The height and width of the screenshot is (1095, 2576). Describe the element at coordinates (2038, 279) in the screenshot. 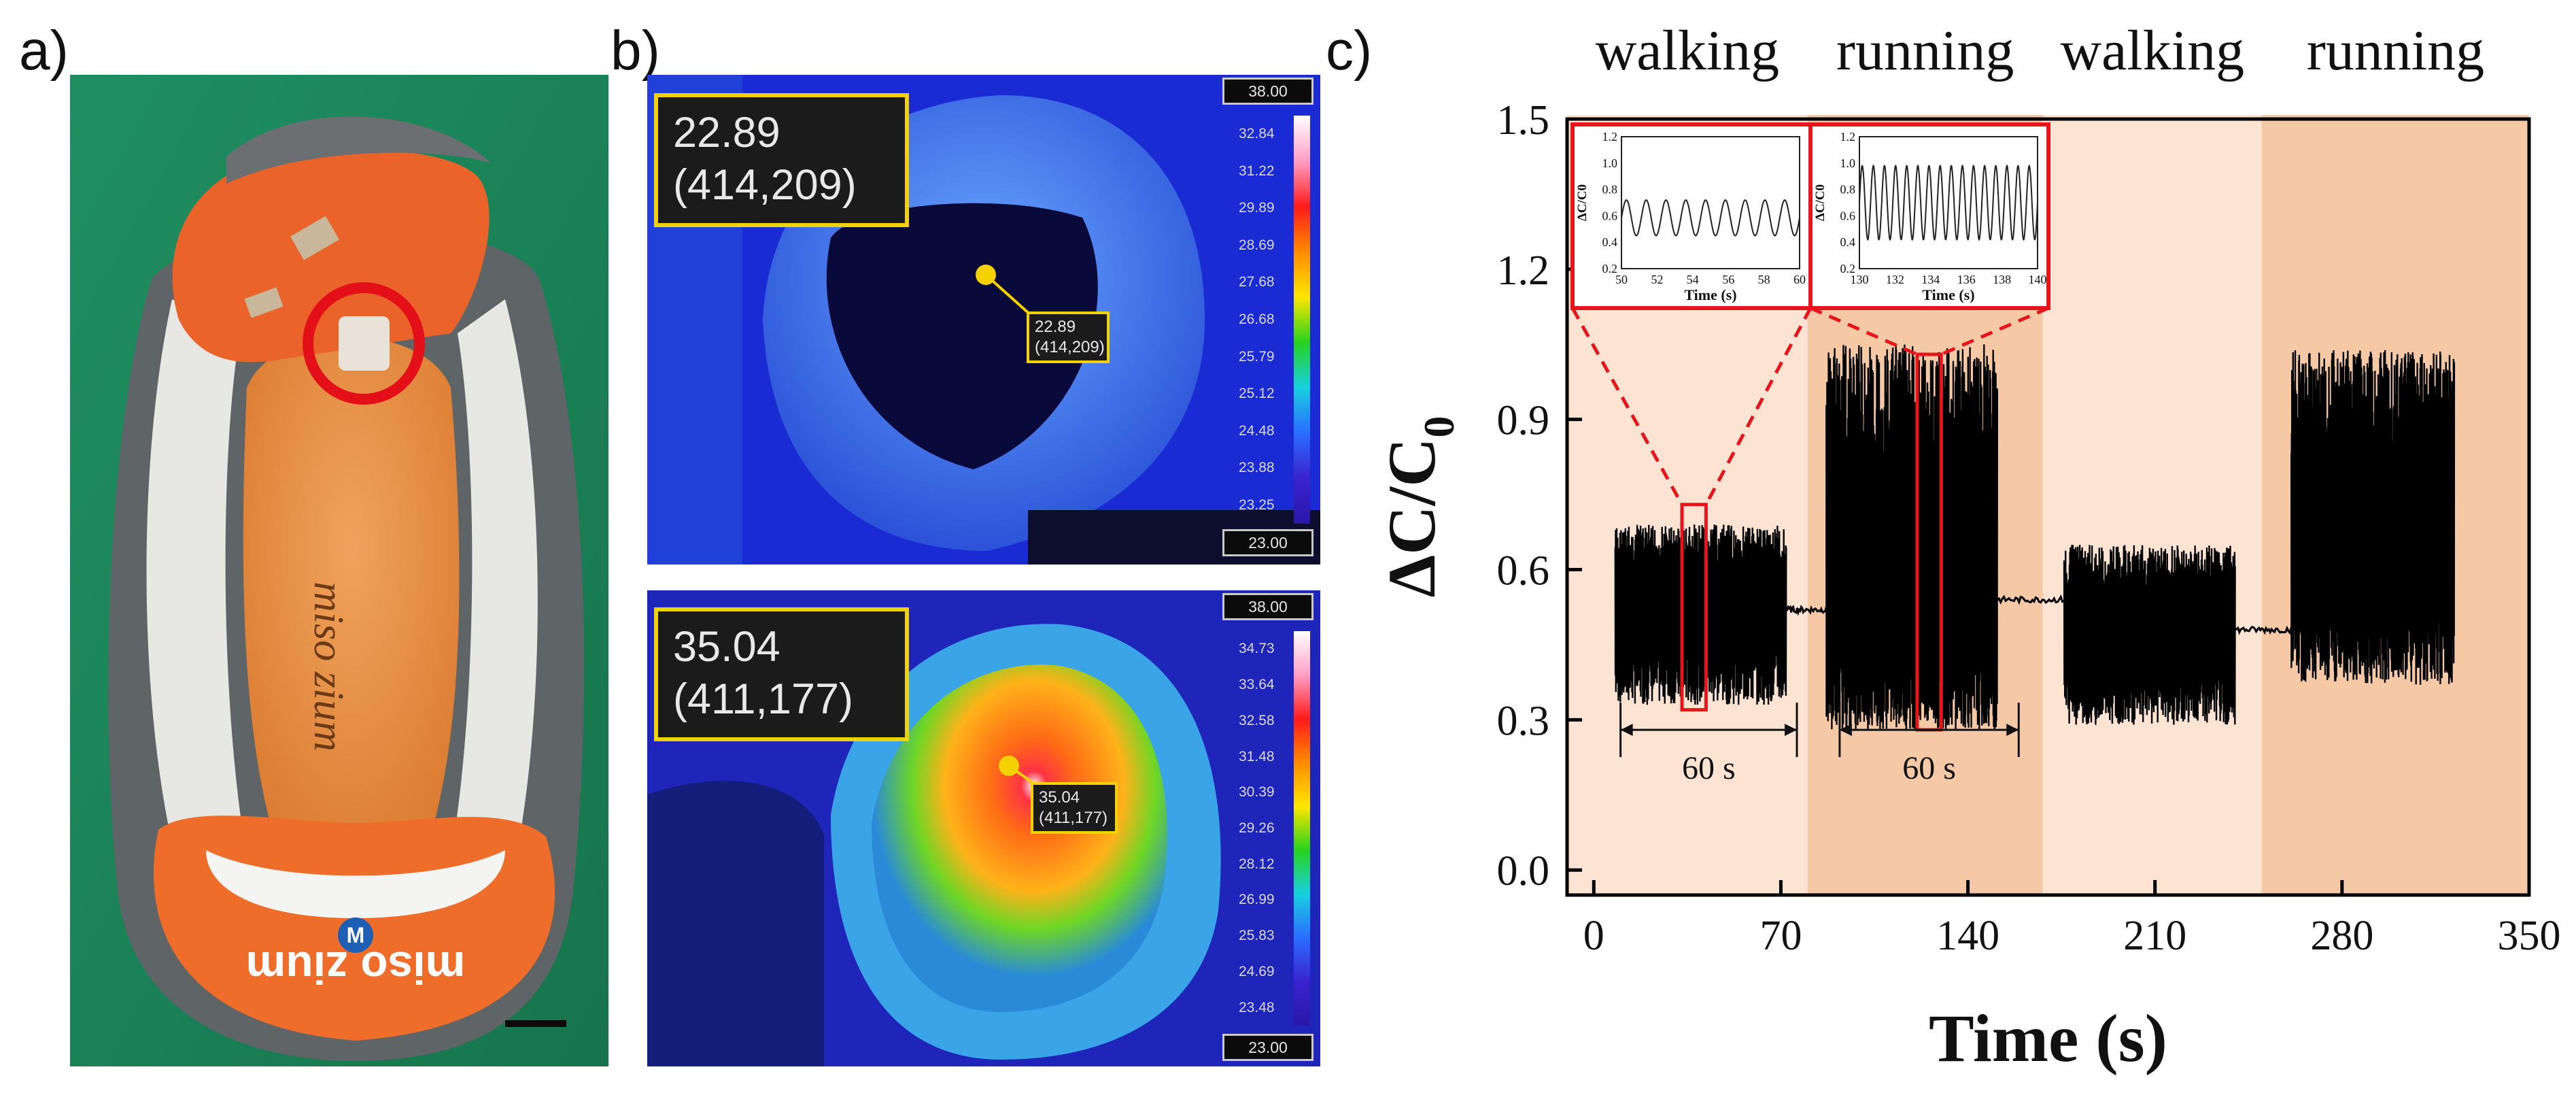

I see `inset-x-tick-label: 140` at that location.